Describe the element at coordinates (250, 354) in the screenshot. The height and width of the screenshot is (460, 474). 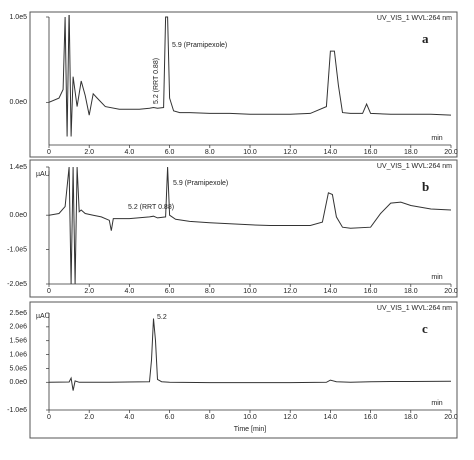
I see `trace` at that location.